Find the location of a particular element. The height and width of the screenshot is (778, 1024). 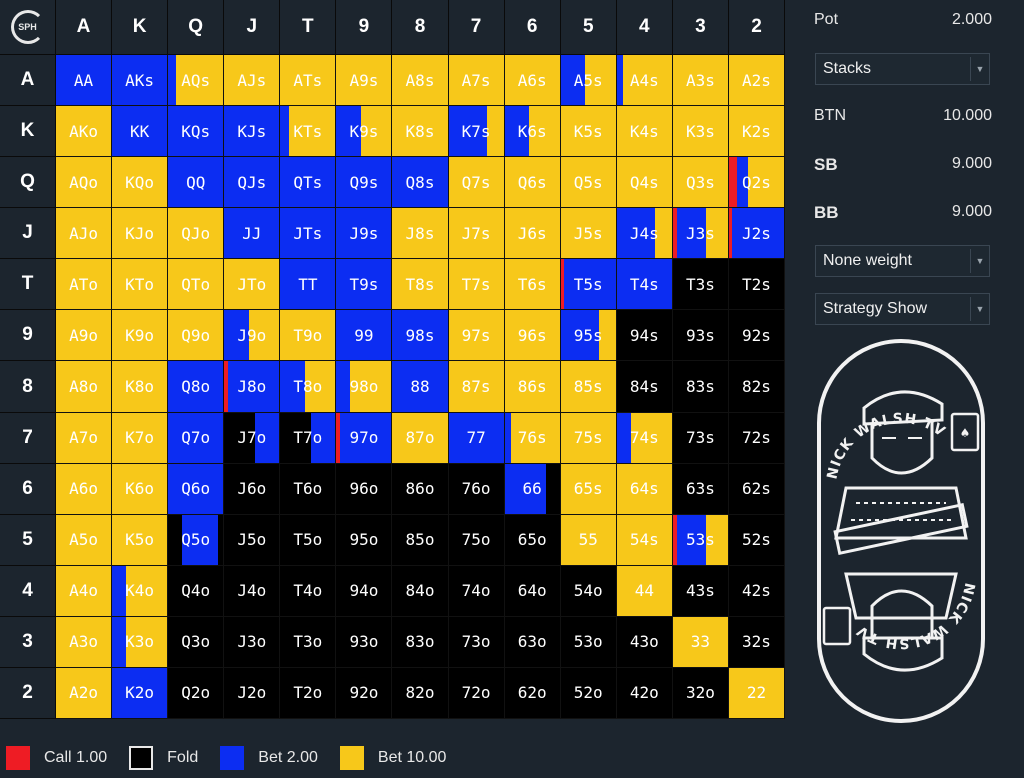

strategy-select: Strategy Show ▼ is located at coordinates (902, 309).